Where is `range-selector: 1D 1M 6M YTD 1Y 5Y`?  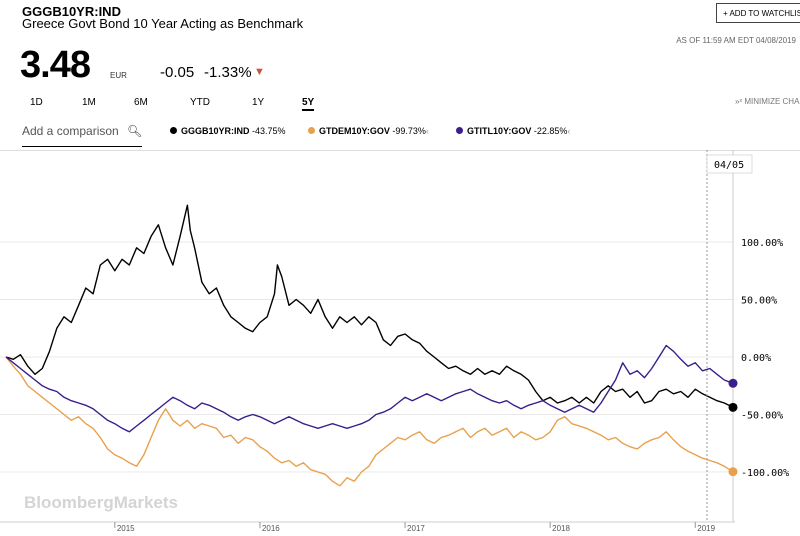 range-selector: 1D 1M 6M YTD 1Y 5Y is located at coordinates (400, 105).